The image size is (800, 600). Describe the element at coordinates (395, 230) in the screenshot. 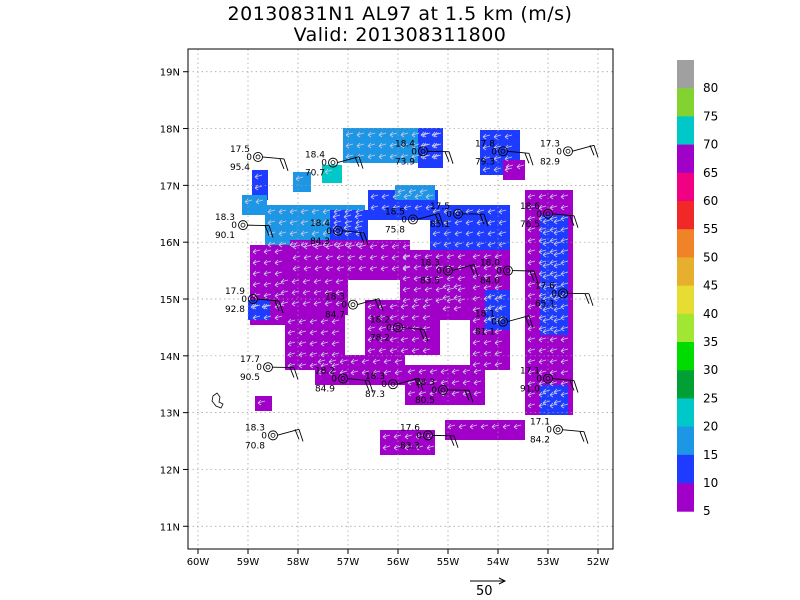

I see `station-pressure-label: 75.8` at that location.